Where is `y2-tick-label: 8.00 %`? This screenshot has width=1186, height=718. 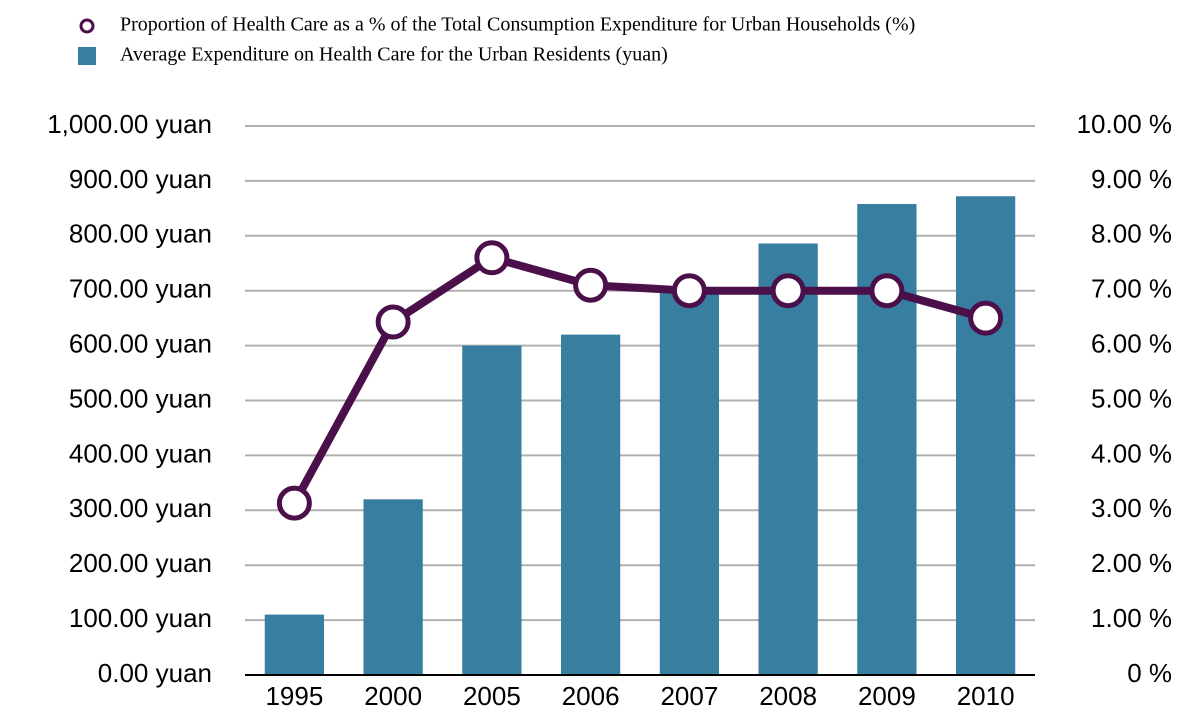 y2-tick-label: 8.00 % is located at coordinates (1131, 234).